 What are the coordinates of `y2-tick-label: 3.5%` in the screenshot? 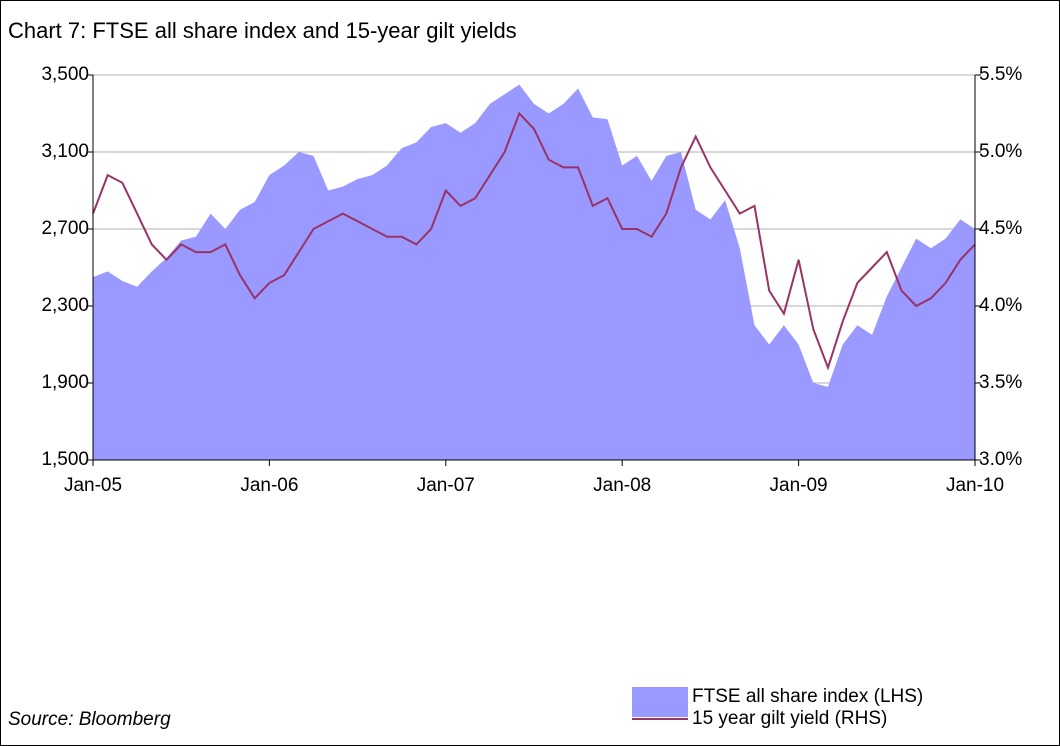 It's located at (1000, 382).